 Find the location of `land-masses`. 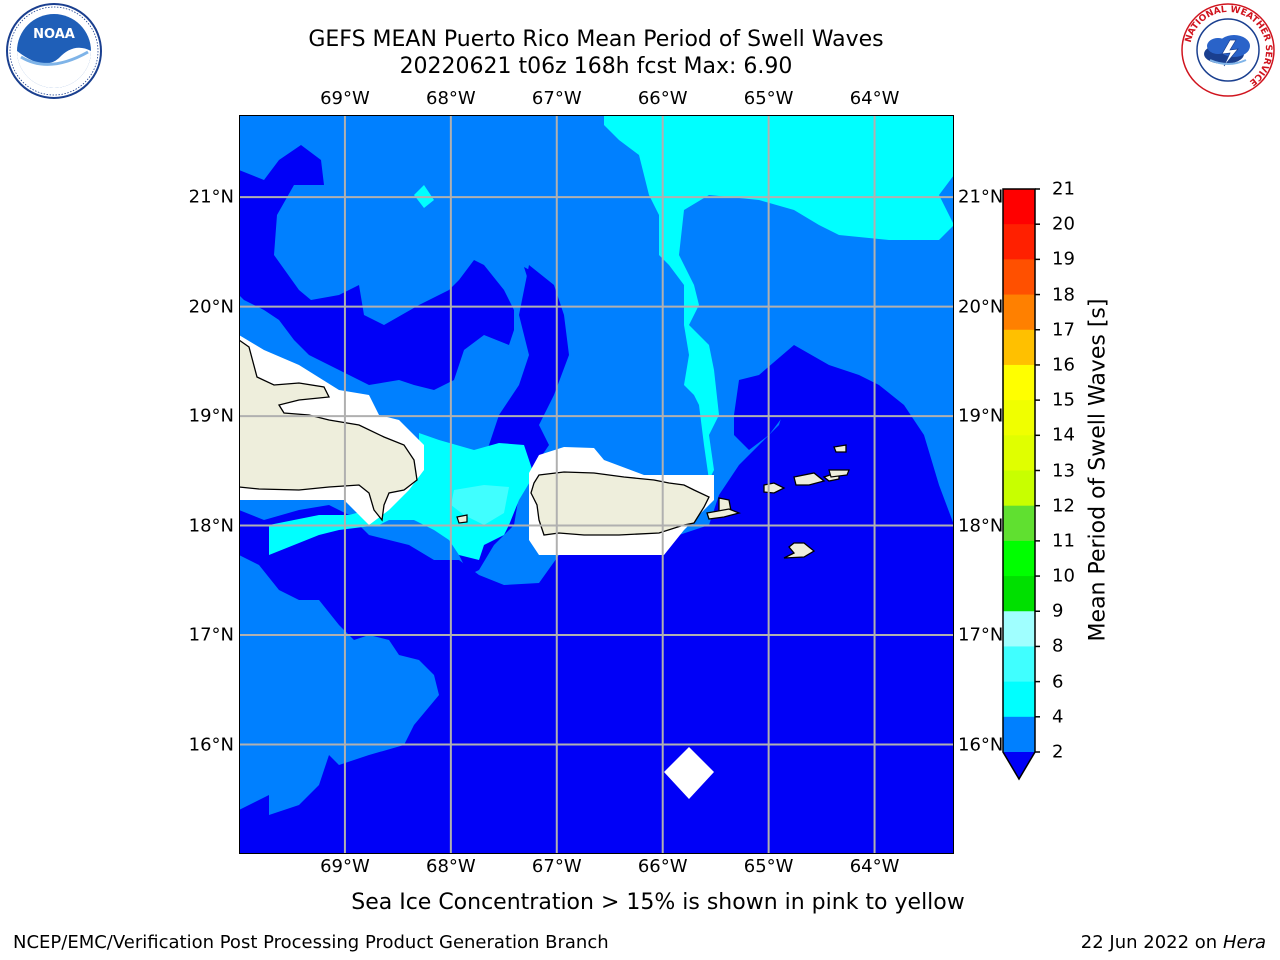

land-masses is located at coordinates (543, 449).